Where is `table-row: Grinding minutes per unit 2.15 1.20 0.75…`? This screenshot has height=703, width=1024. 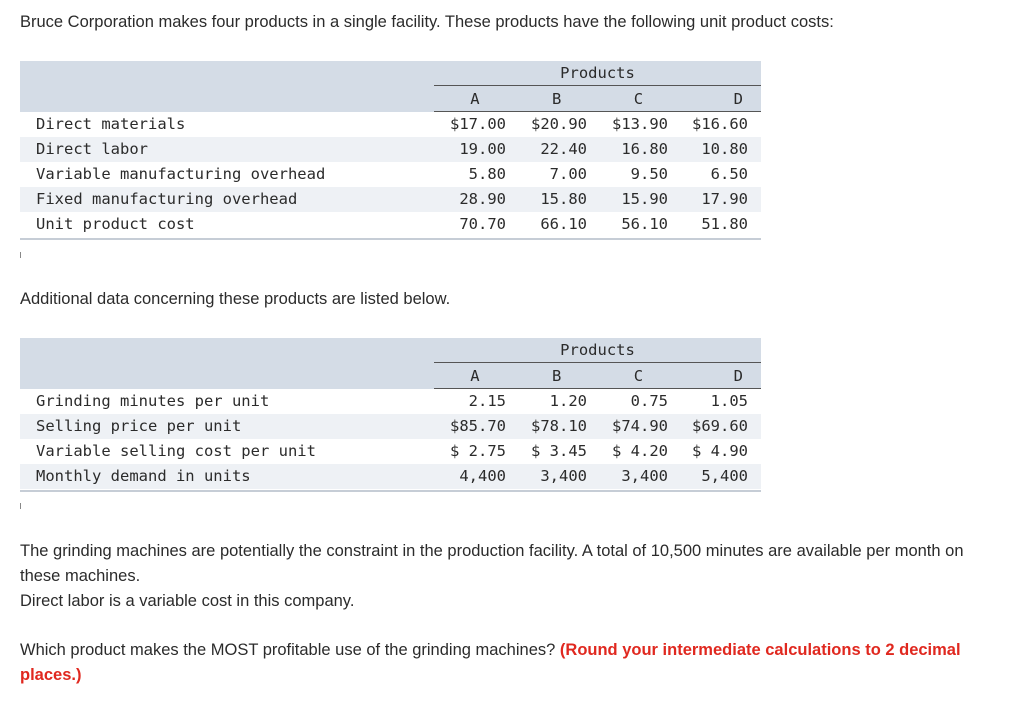
table-row: Grinding minutes per unit 2.15 1.20 0.75… is located at coordinates (390, 401).